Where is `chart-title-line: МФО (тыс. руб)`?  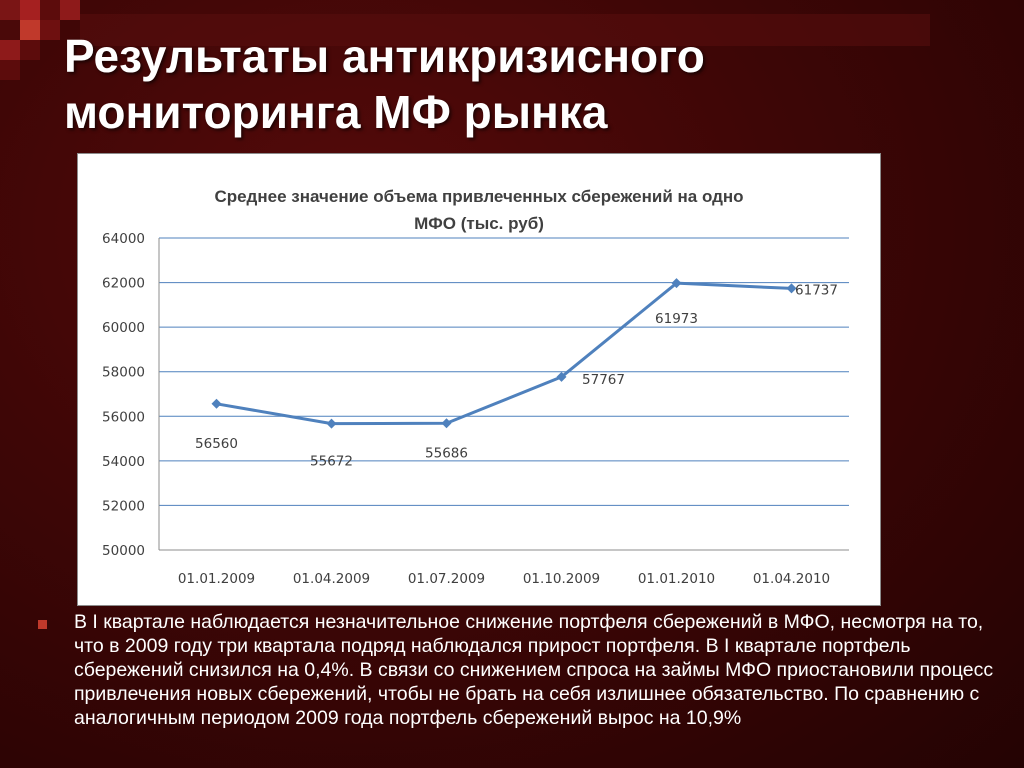
chart-title-line: МФО (тыс. руб) is located at coordinates (479, 223).